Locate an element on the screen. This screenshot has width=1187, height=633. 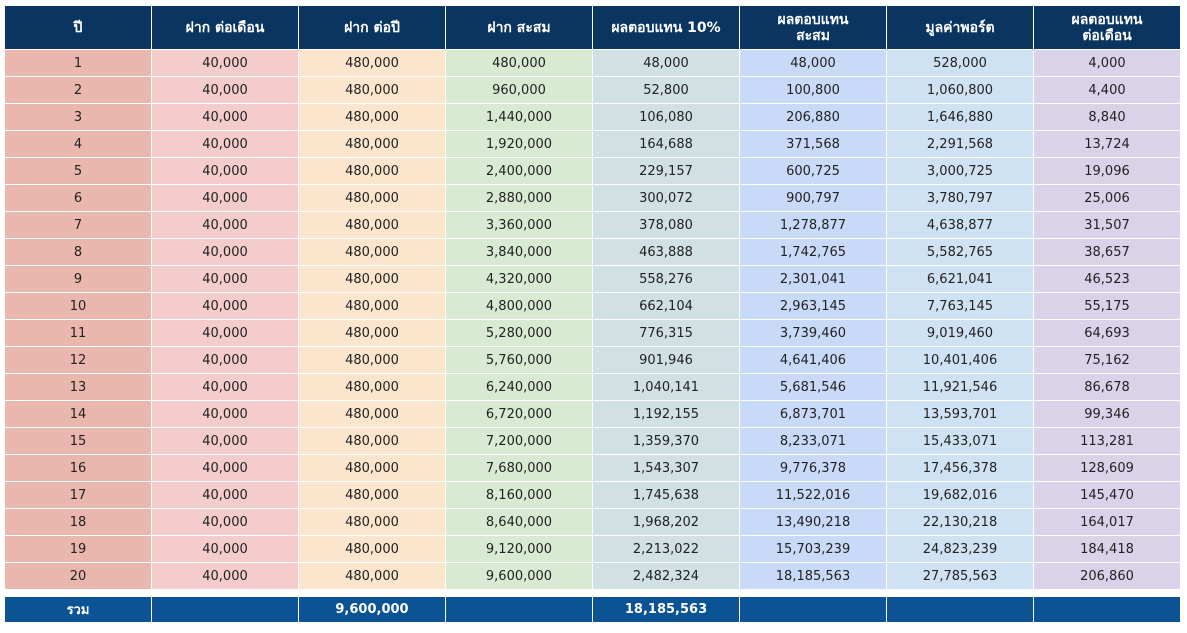
year-cell: 7 is located at coordinates (78, 225).